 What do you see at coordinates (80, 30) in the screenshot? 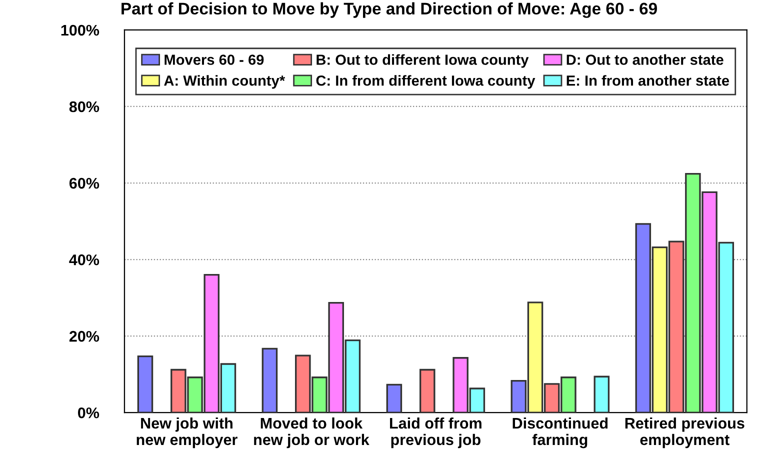
I see `y-tick-label: 100%` at bounding box center [80, 30].